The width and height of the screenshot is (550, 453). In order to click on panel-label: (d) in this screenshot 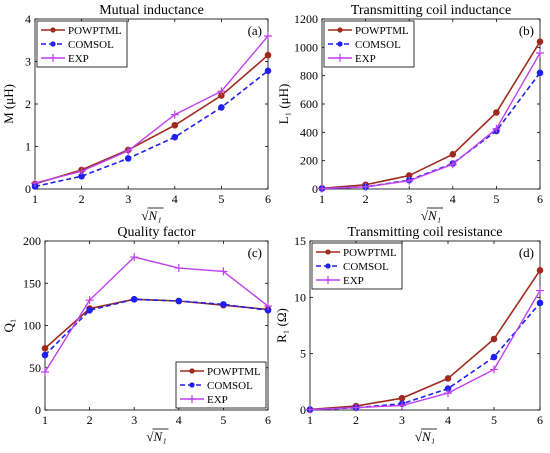, I will do `click(526, 252)`.